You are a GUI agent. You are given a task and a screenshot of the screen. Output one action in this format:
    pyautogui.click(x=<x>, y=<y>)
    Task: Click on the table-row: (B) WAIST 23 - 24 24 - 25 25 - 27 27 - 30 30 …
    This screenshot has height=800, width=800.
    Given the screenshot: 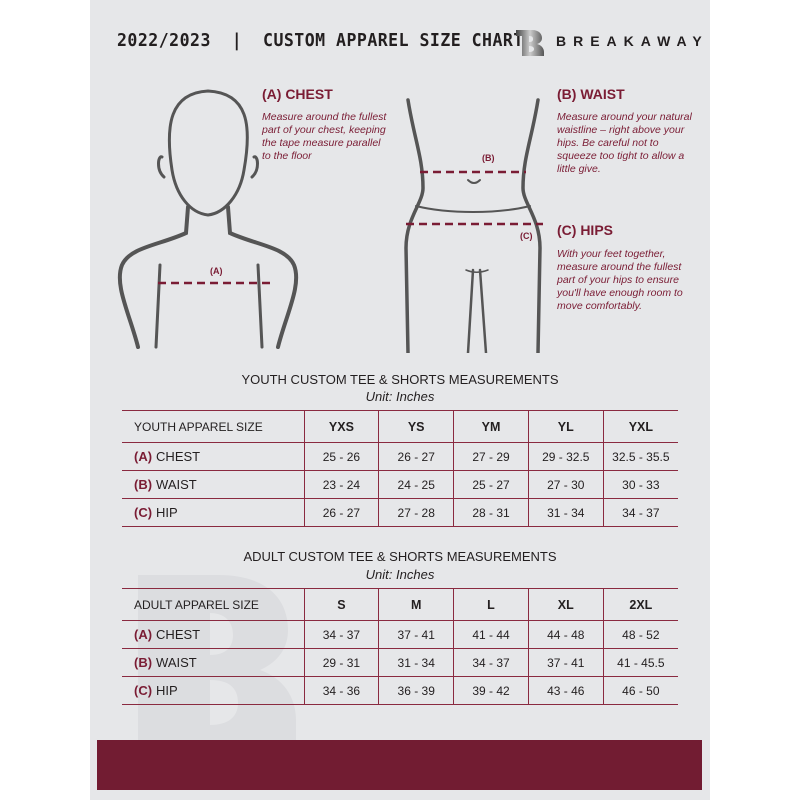 What is the action you would take?
    pyautogui.click(x=400, y=484)
    